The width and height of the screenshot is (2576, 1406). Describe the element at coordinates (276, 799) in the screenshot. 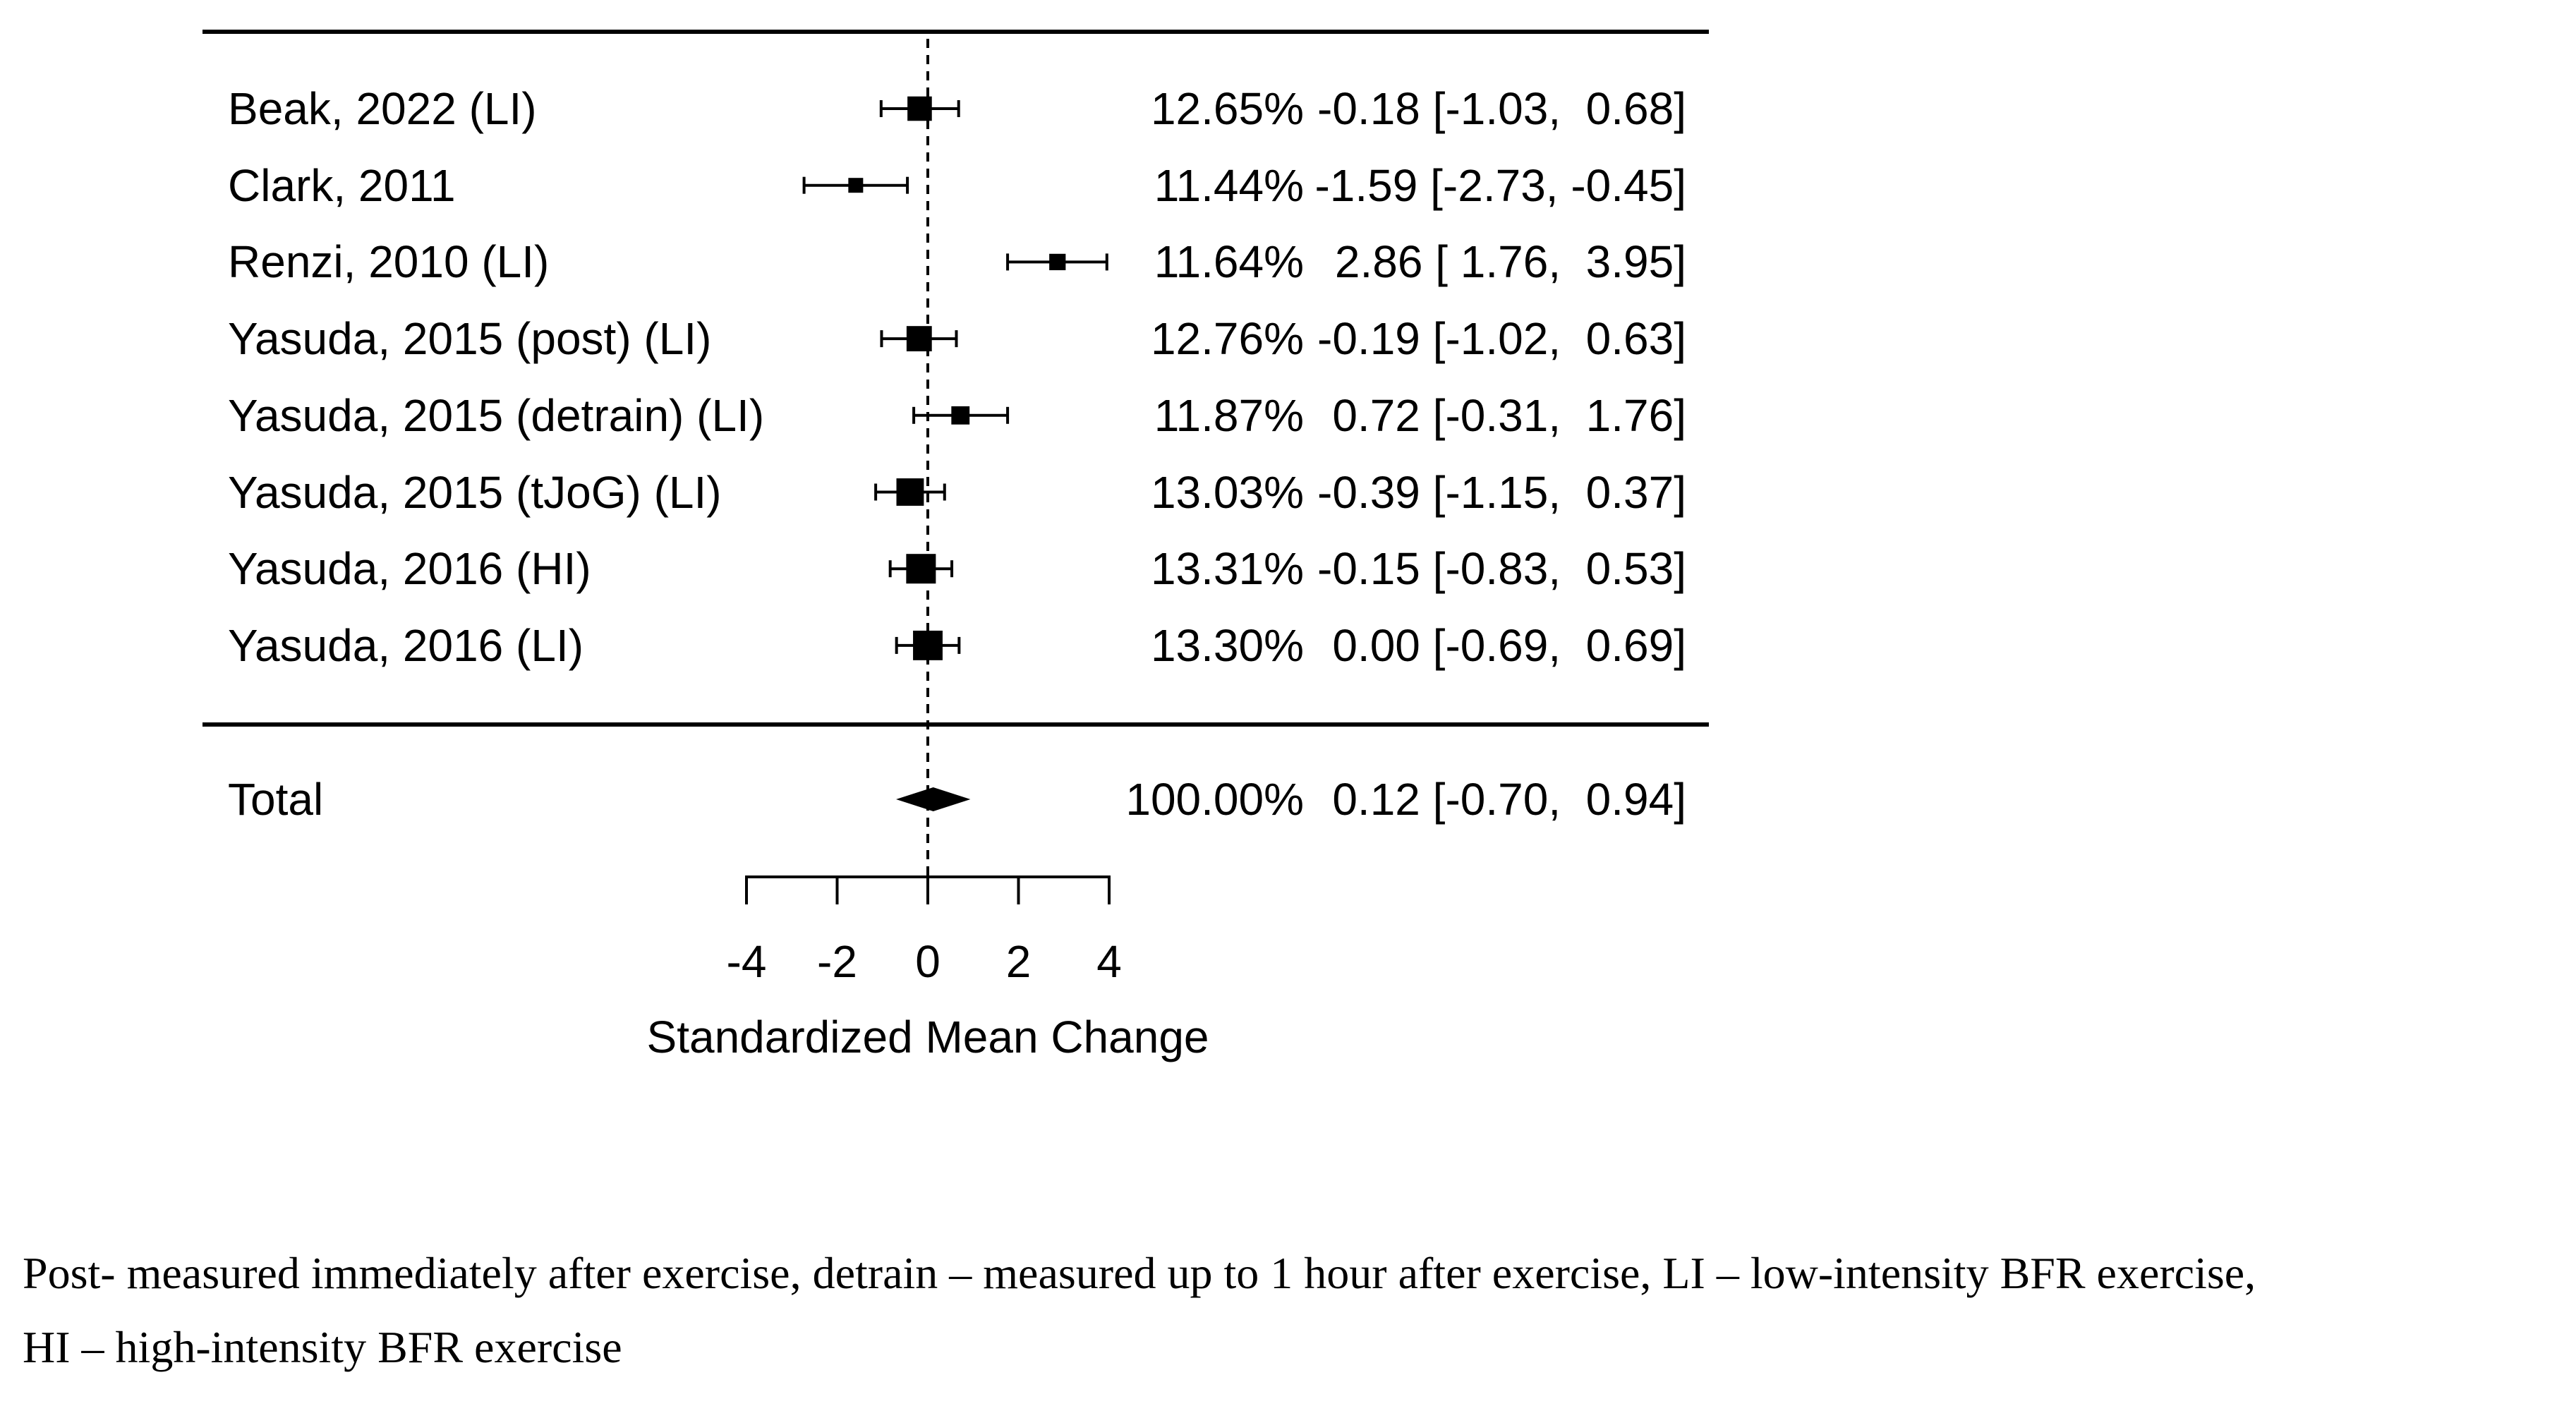

I see `total-label: Total` at that location.